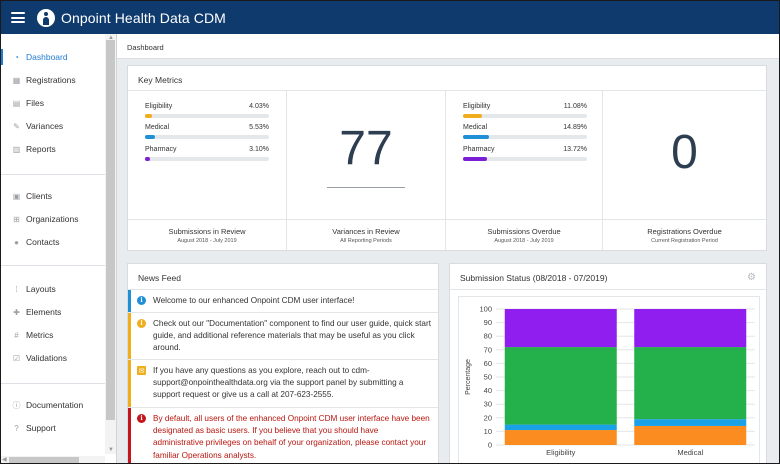 This screenshot has width=780, height=464. I want to click on sidebar-item-documentation: ⓘ Documentation, so click(53, 405).